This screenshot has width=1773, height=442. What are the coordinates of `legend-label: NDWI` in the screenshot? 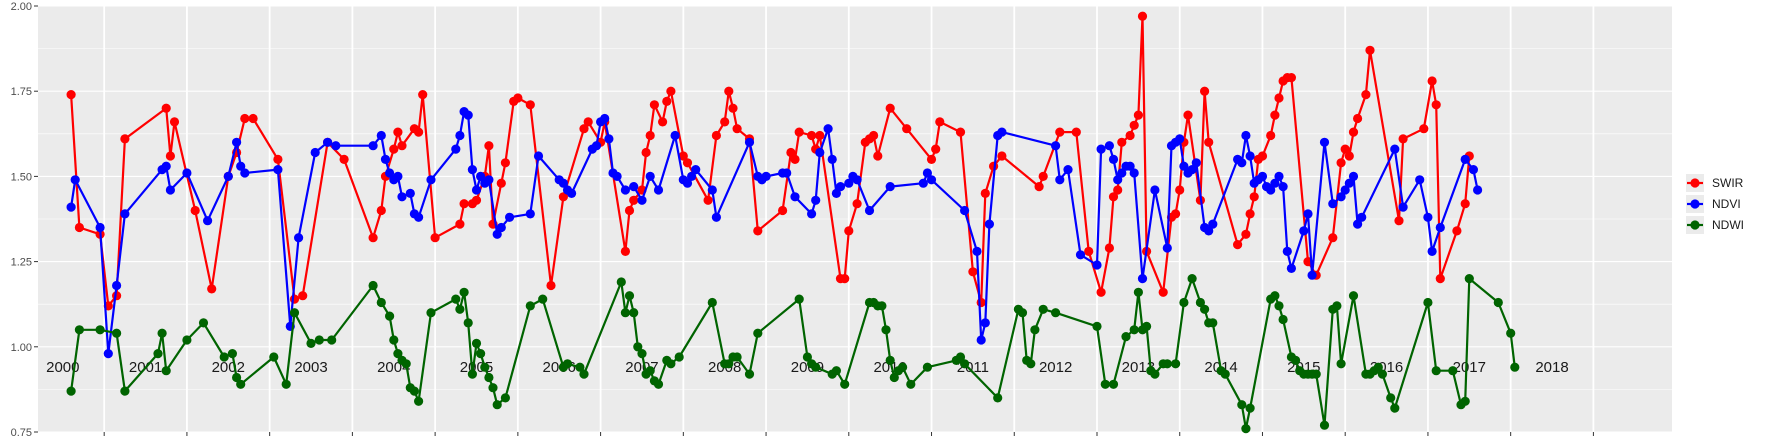 It's located at (1728, 225).